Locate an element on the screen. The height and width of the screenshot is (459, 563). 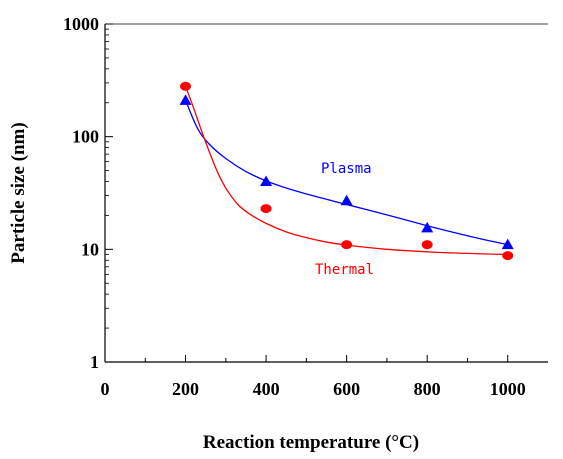
x-tick-label: 0 is located at coordinates (105, 389).